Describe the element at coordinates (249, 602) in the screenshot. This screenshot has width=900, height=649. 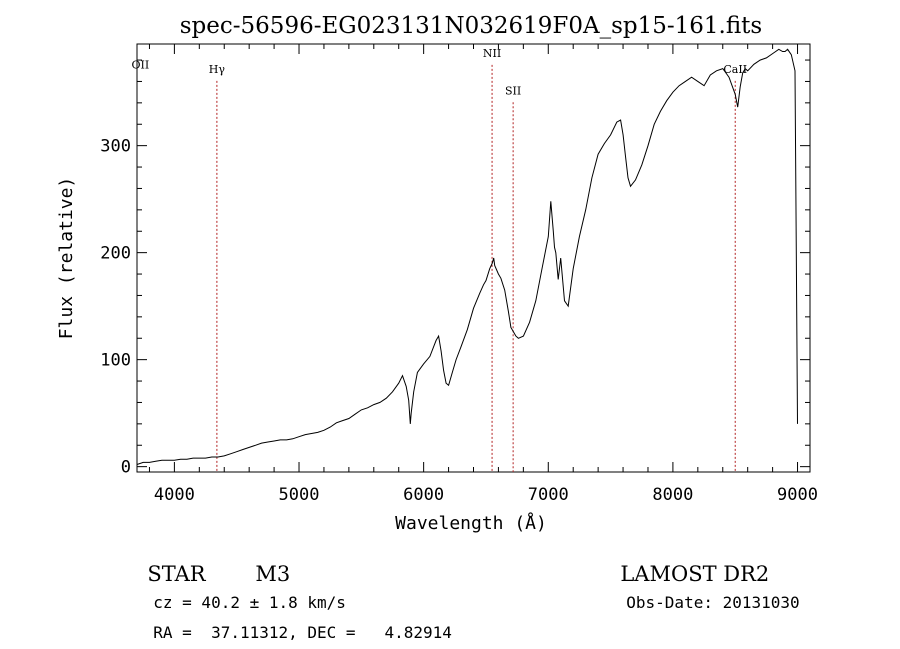
I see `redshift-value: cz = 40.2 ± 1.8 km/s` at that location.